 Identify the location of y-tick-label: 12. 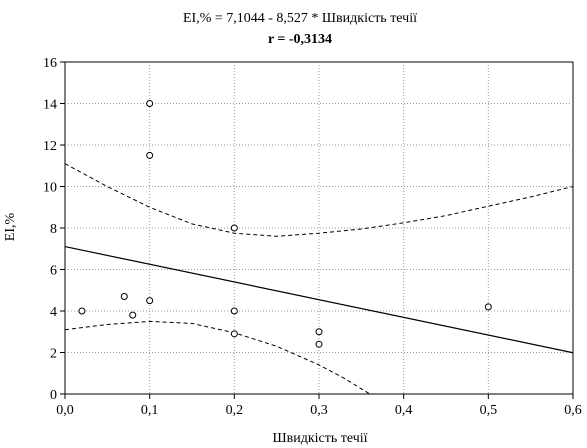
(50, 146).